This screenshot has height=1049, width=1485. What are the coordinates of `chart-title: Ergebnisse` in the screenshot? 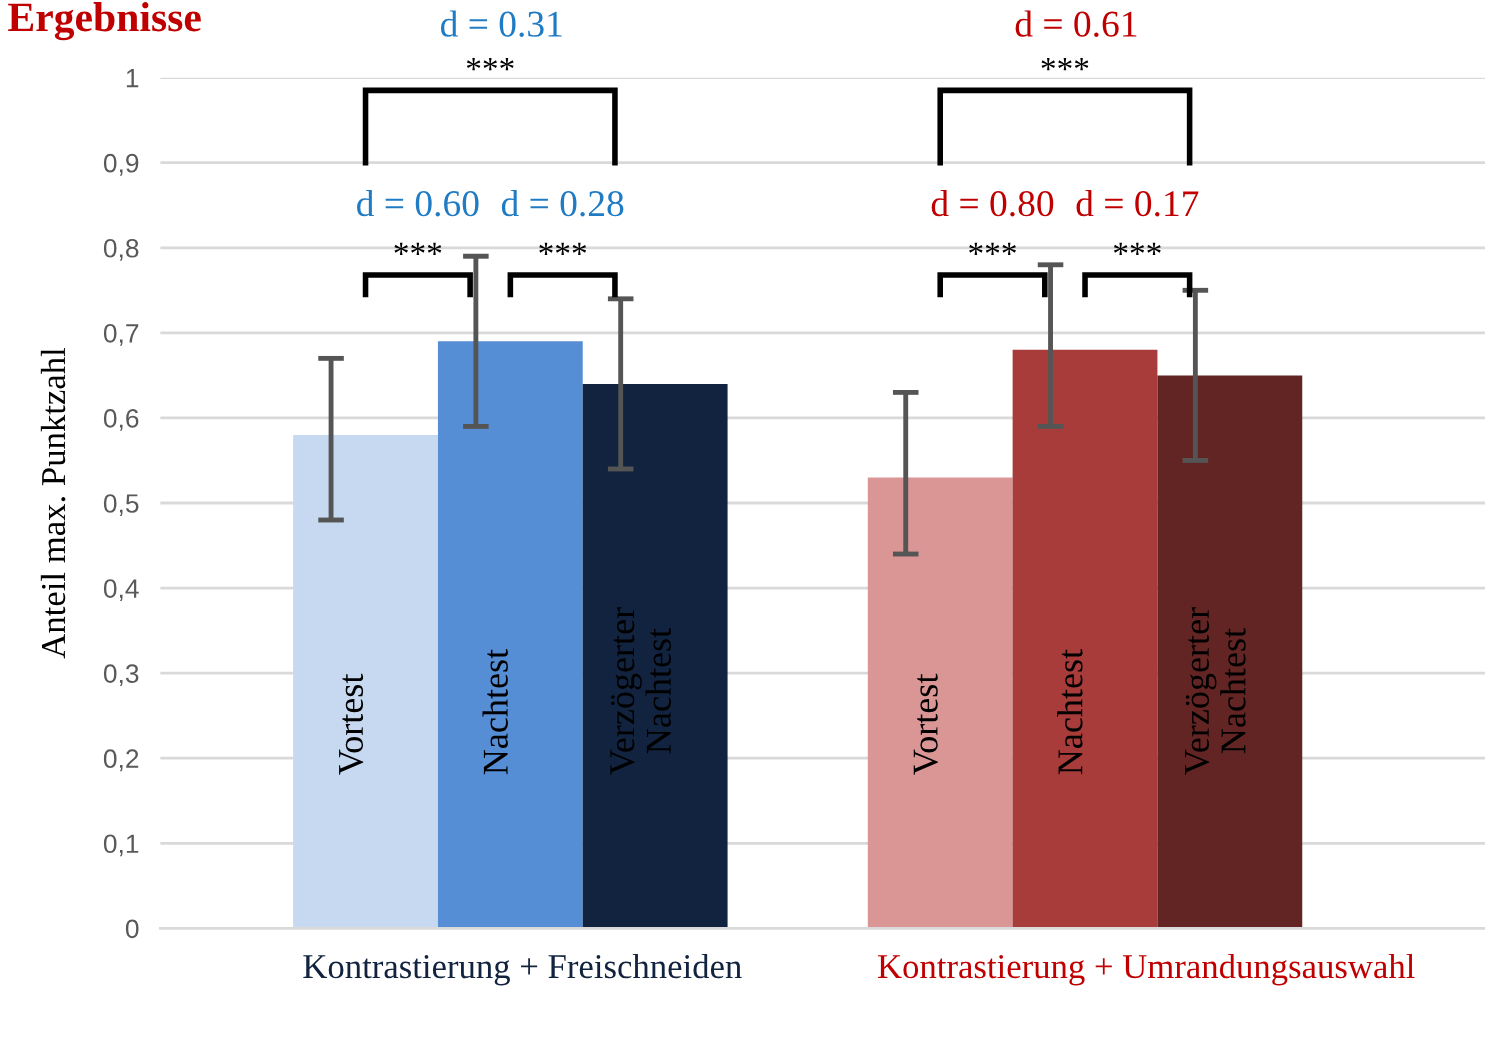 It's located at (104, 21).